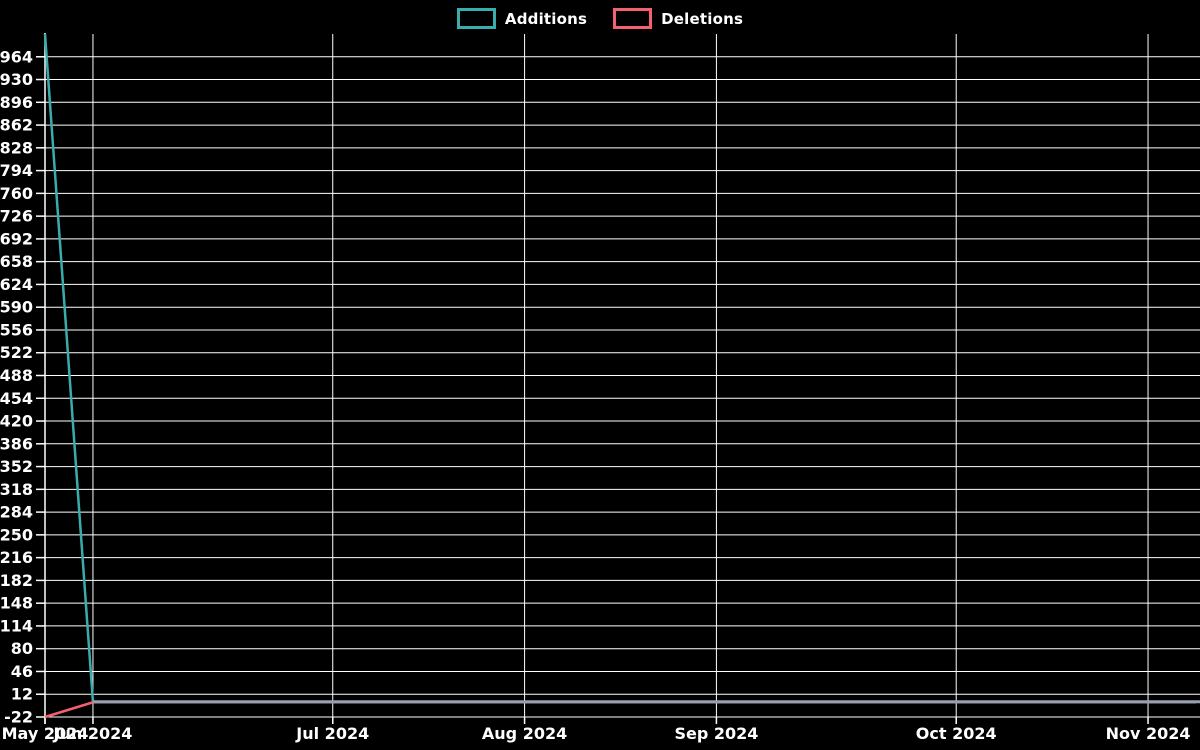 This screenshot has height=750, width=1200. Describe the element at coordinates (524, 733) in the screenshot. I see `x-tick-label: Aug 2024` at that location.